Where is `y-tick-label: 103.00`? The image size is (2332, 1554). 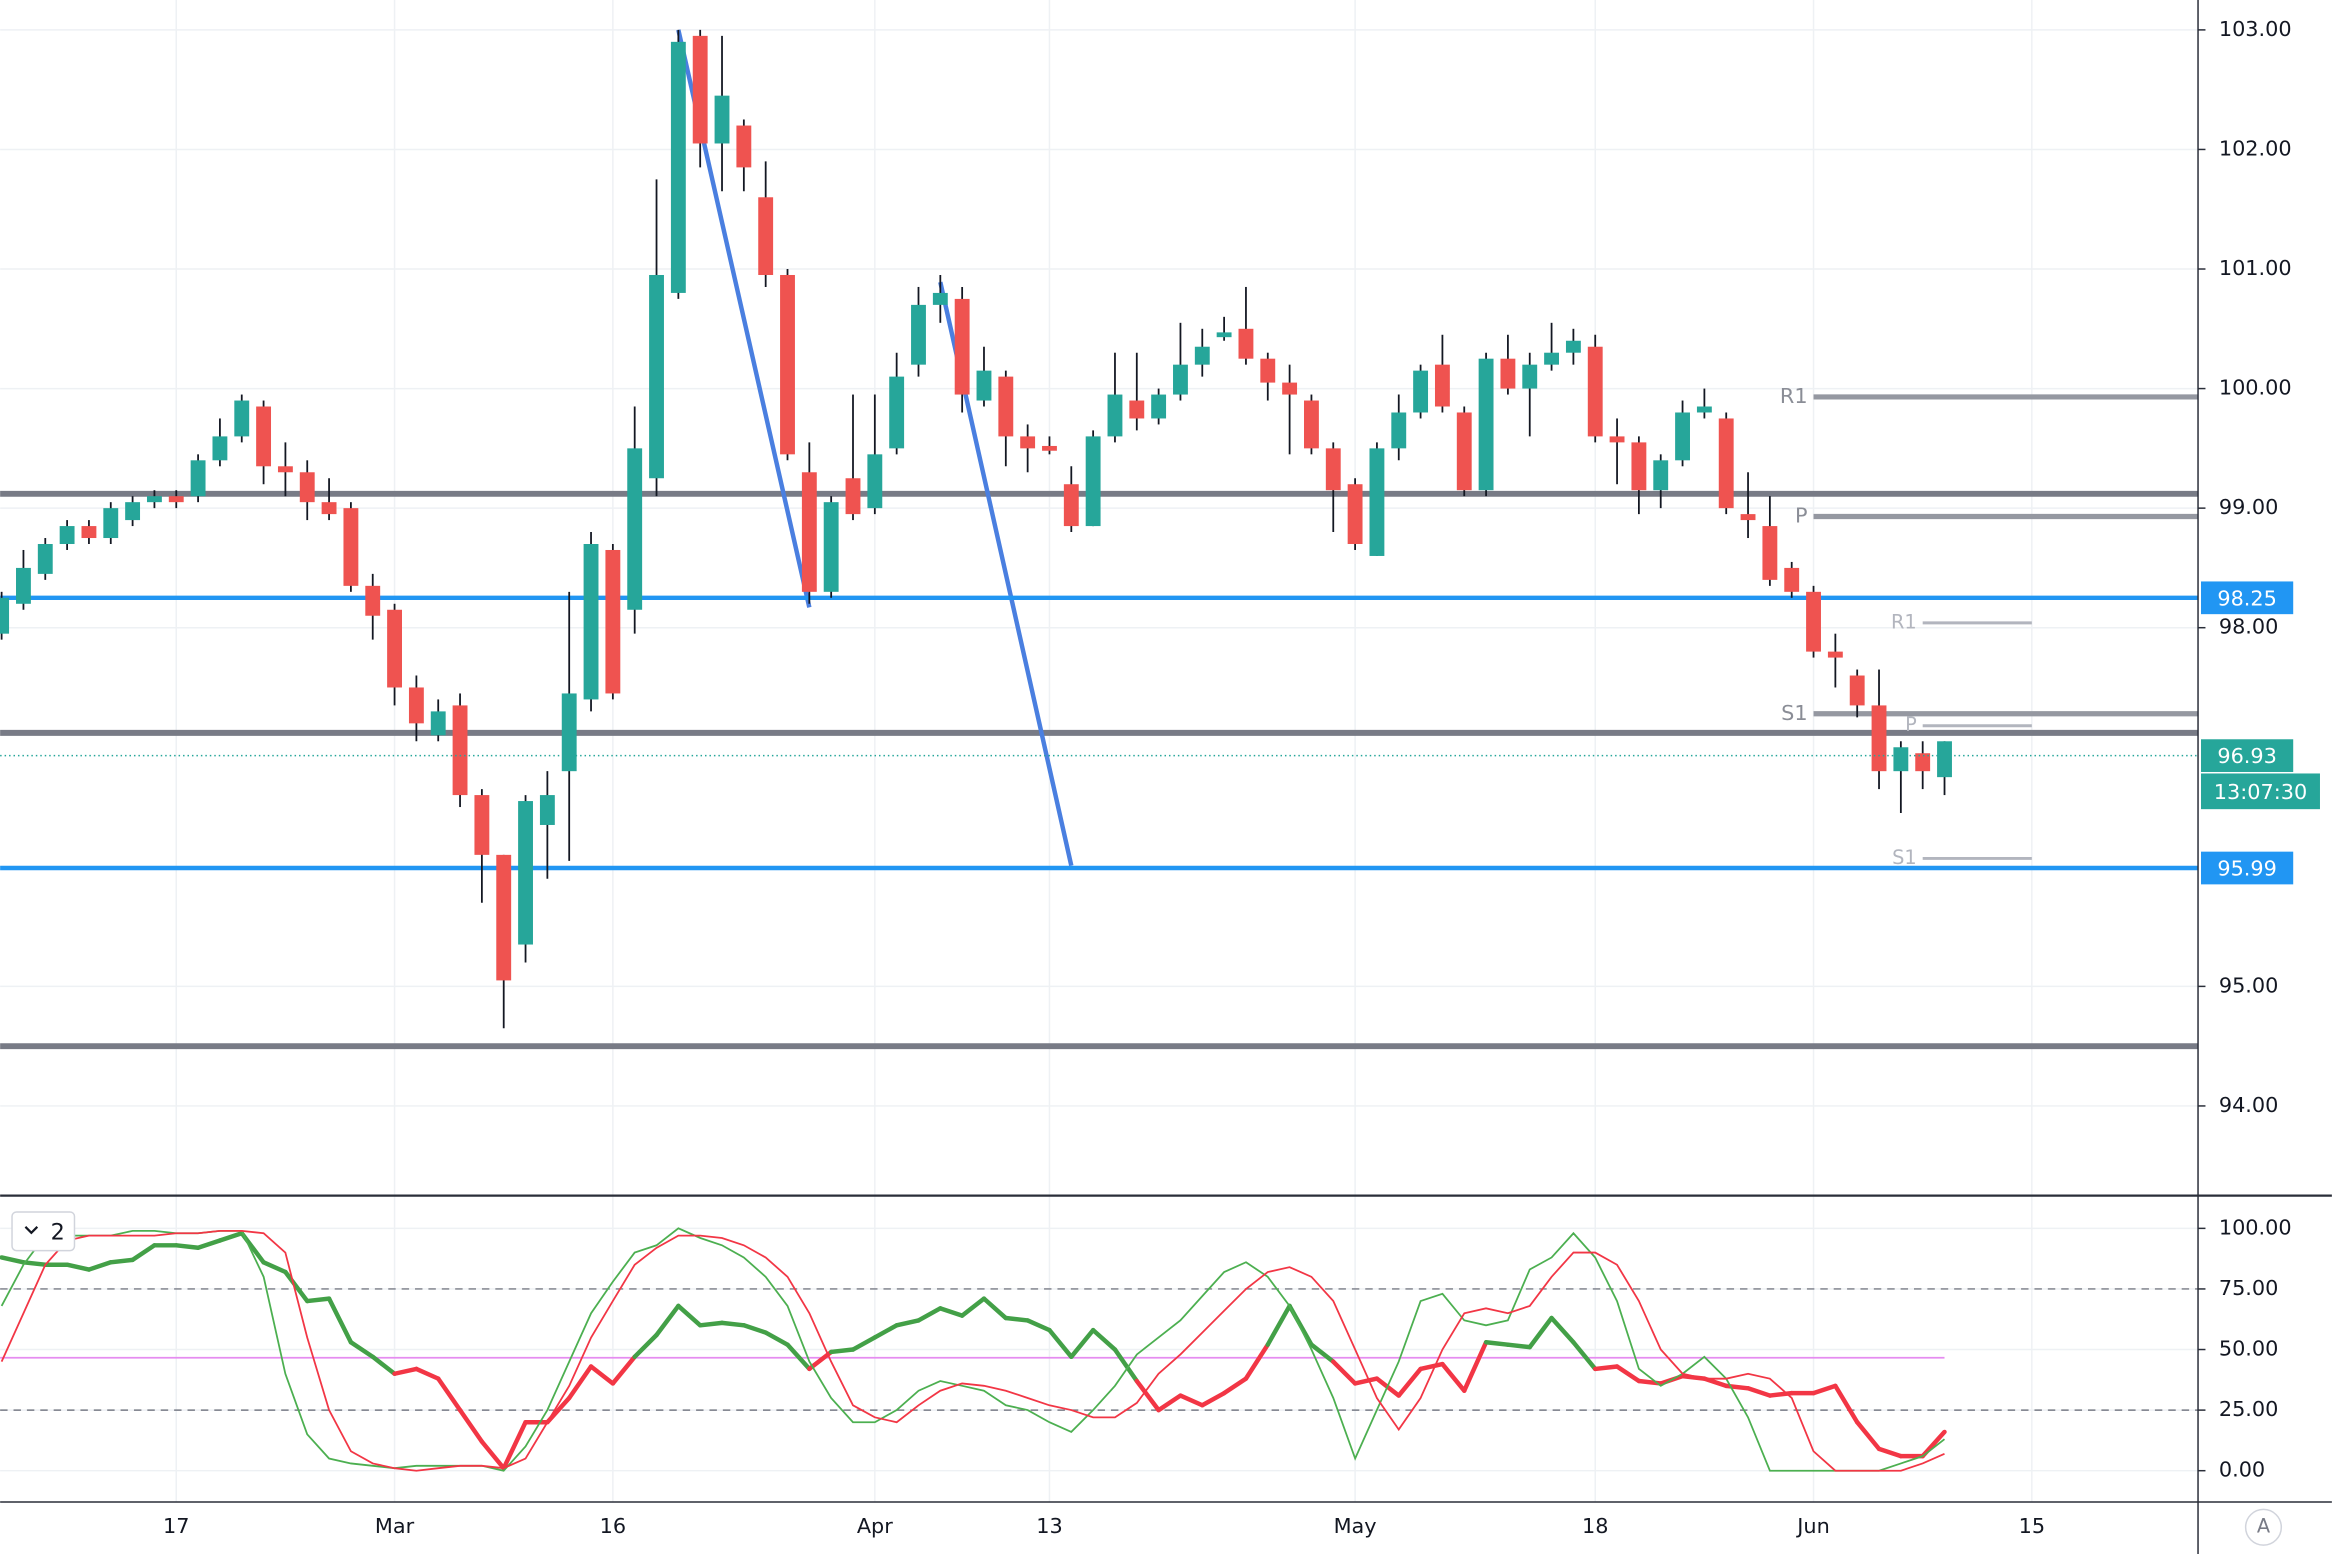 y-tick-label: 103.00 is located at coordinates (2255, 29).